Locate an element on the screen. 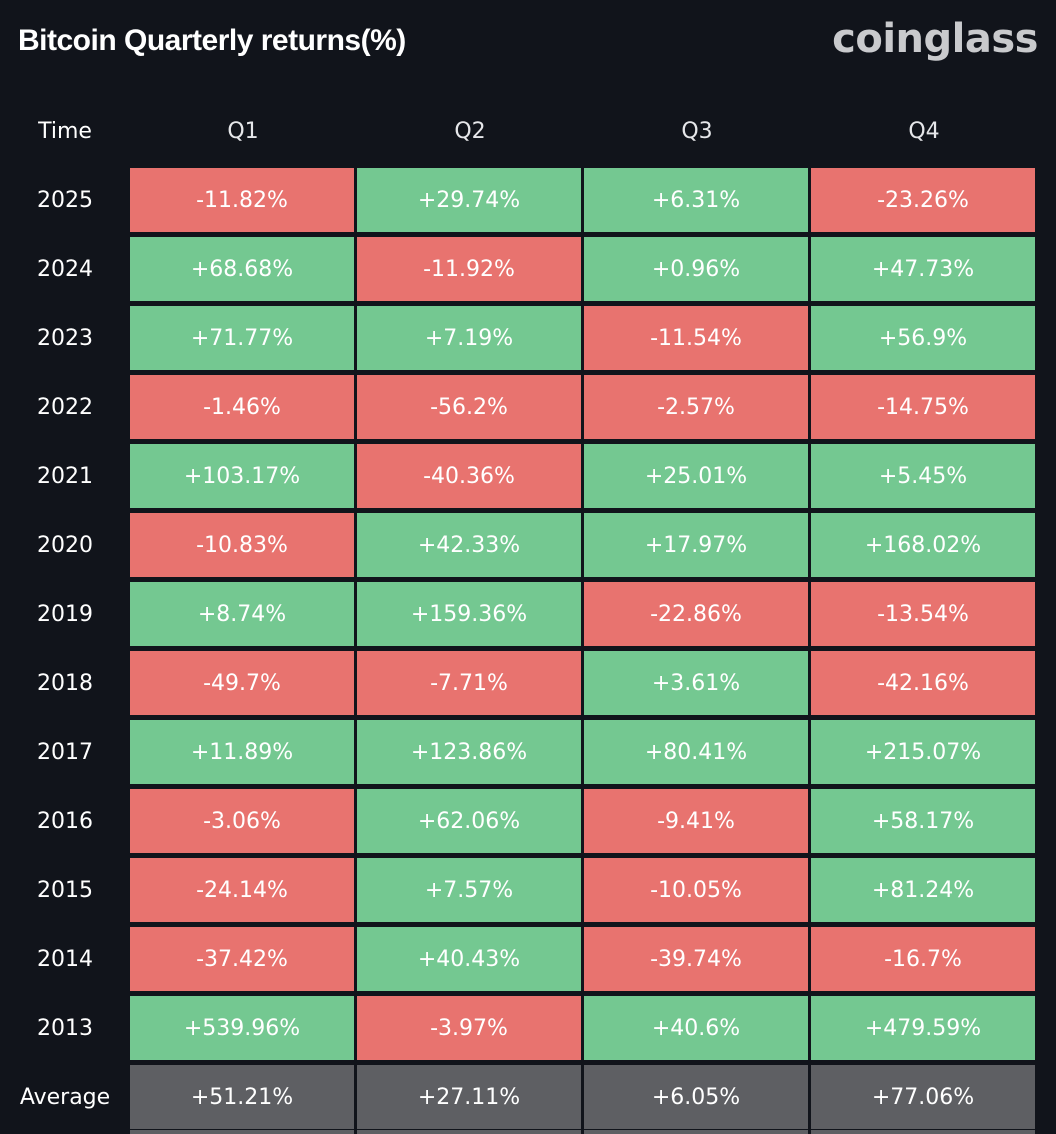 Image resolution: width=1056 pixels, height=1134 pixels. year-label: 2018 is located at coordinates (65, 683).